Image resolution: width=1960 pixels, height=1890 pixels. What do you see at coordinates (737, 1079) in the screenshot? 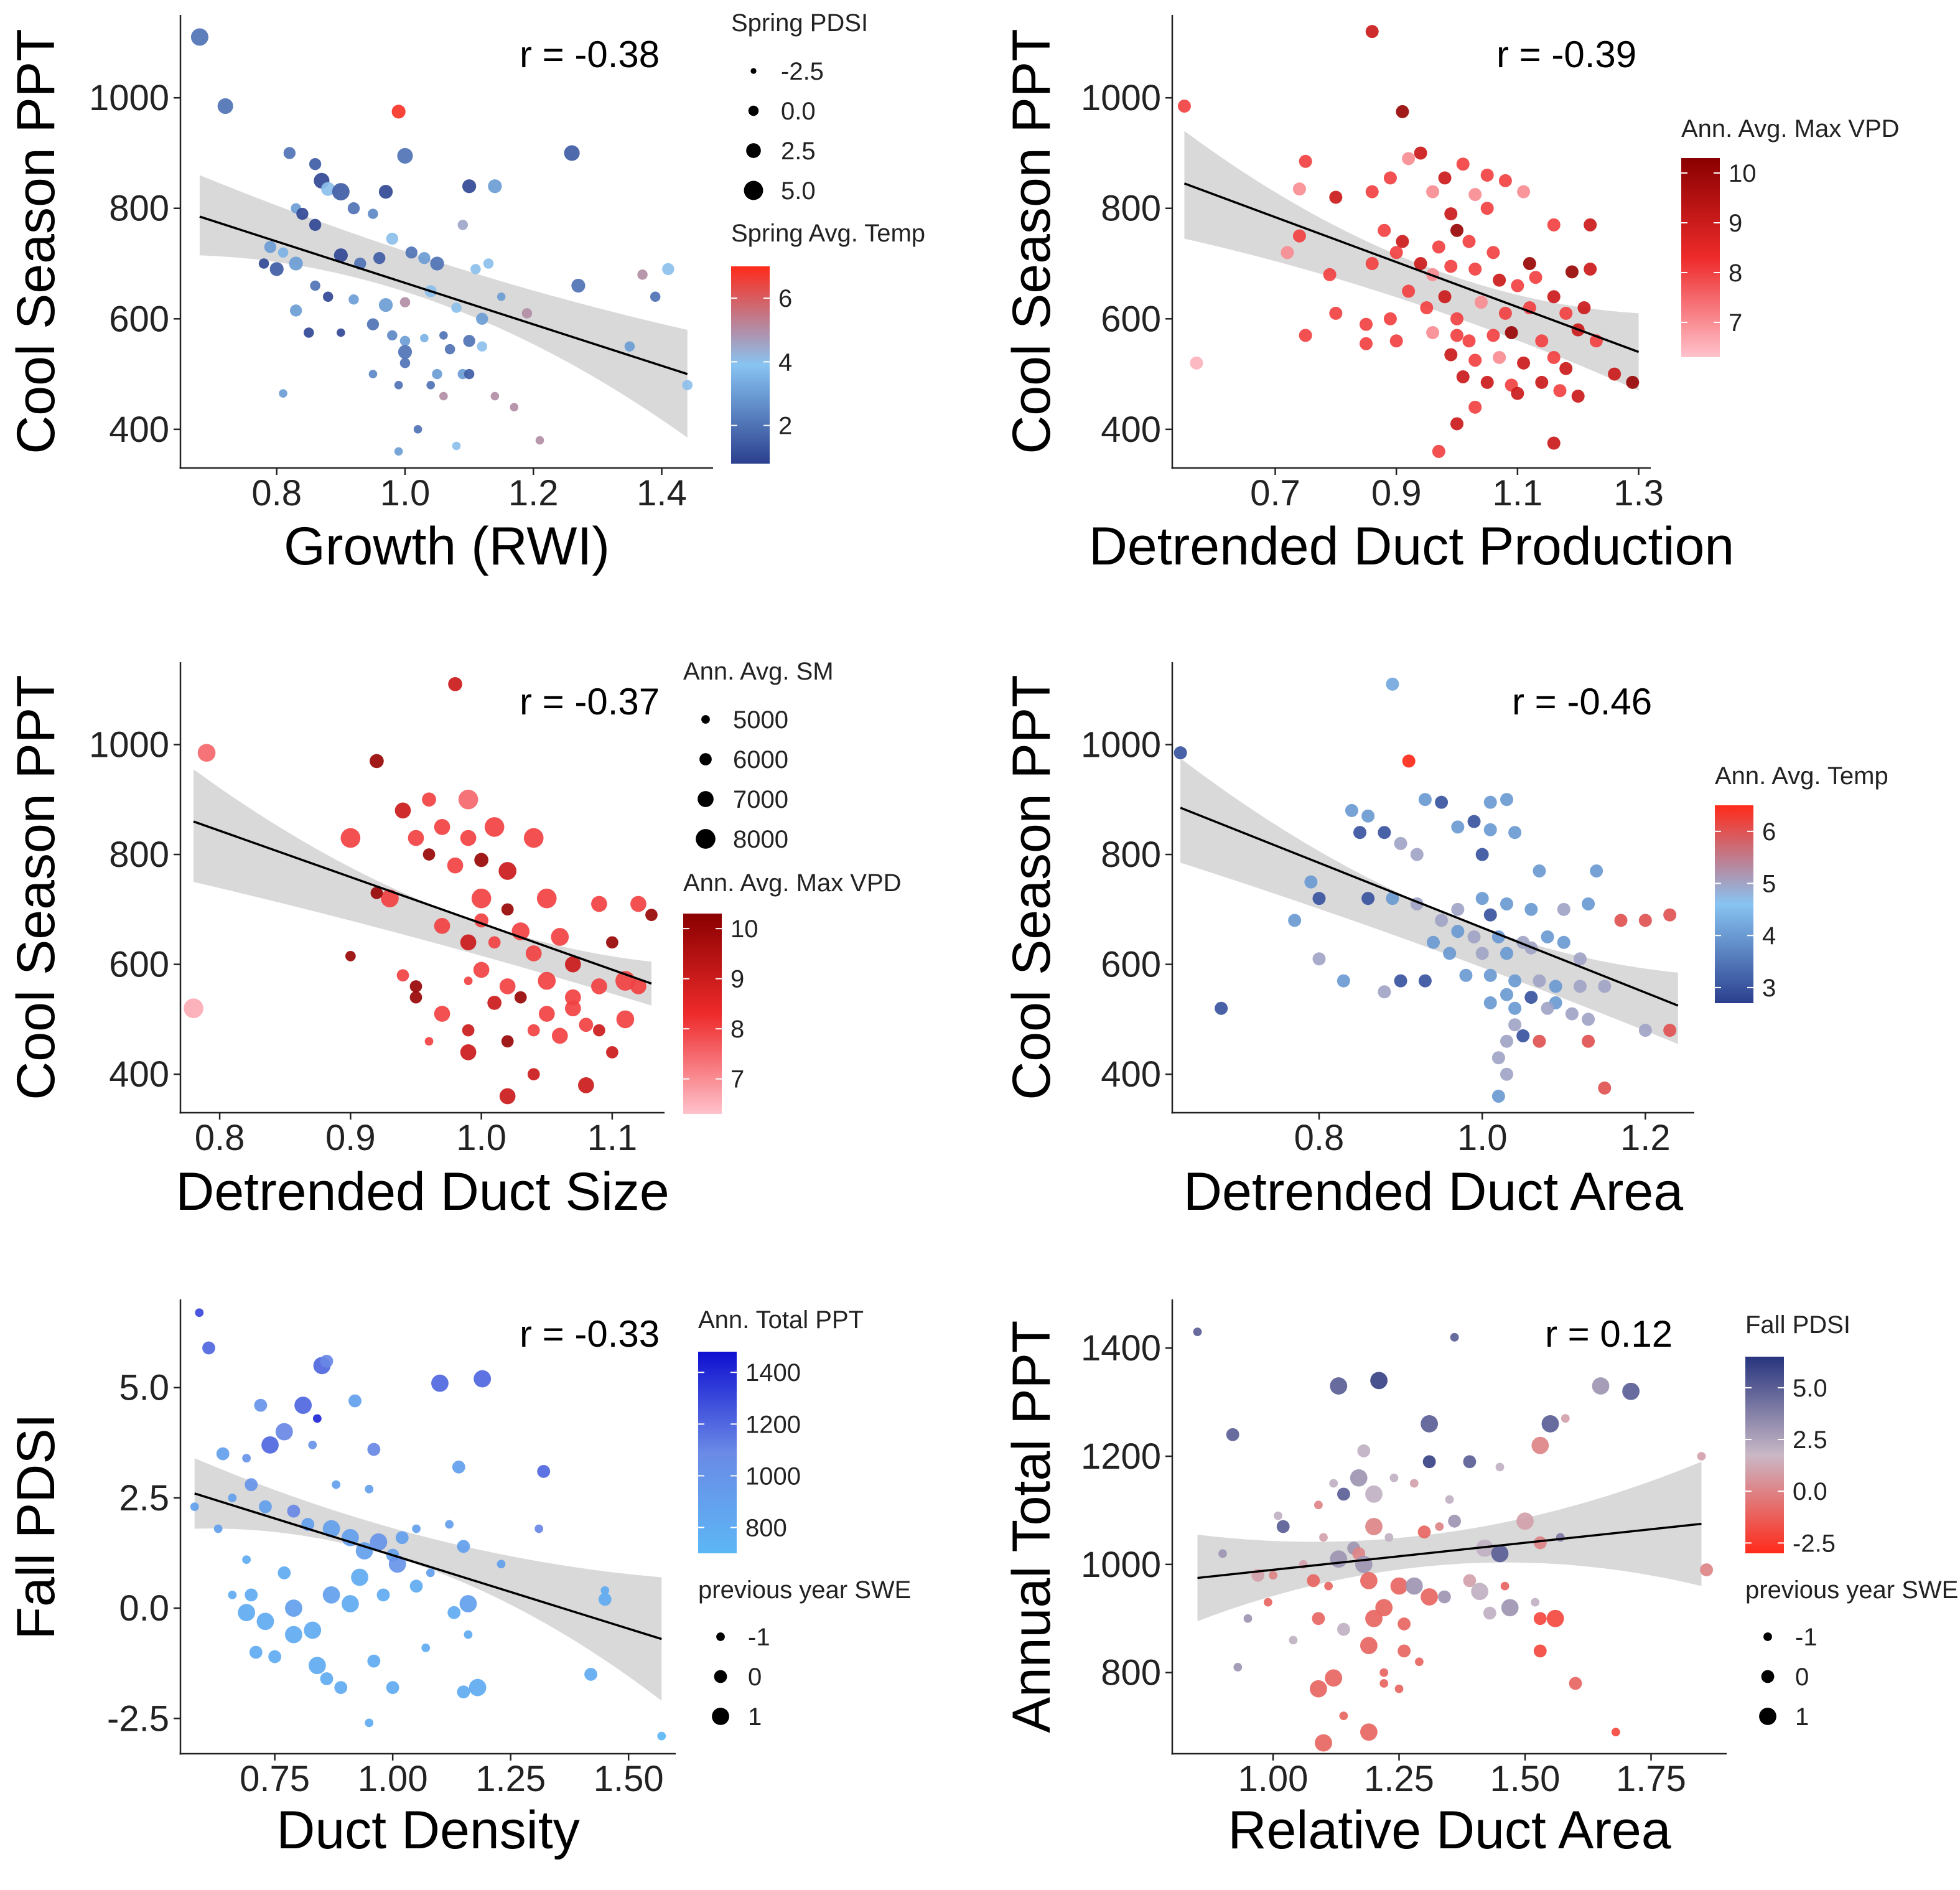
I see `color-legend-label: 7` at bounding box center [737, 1079].